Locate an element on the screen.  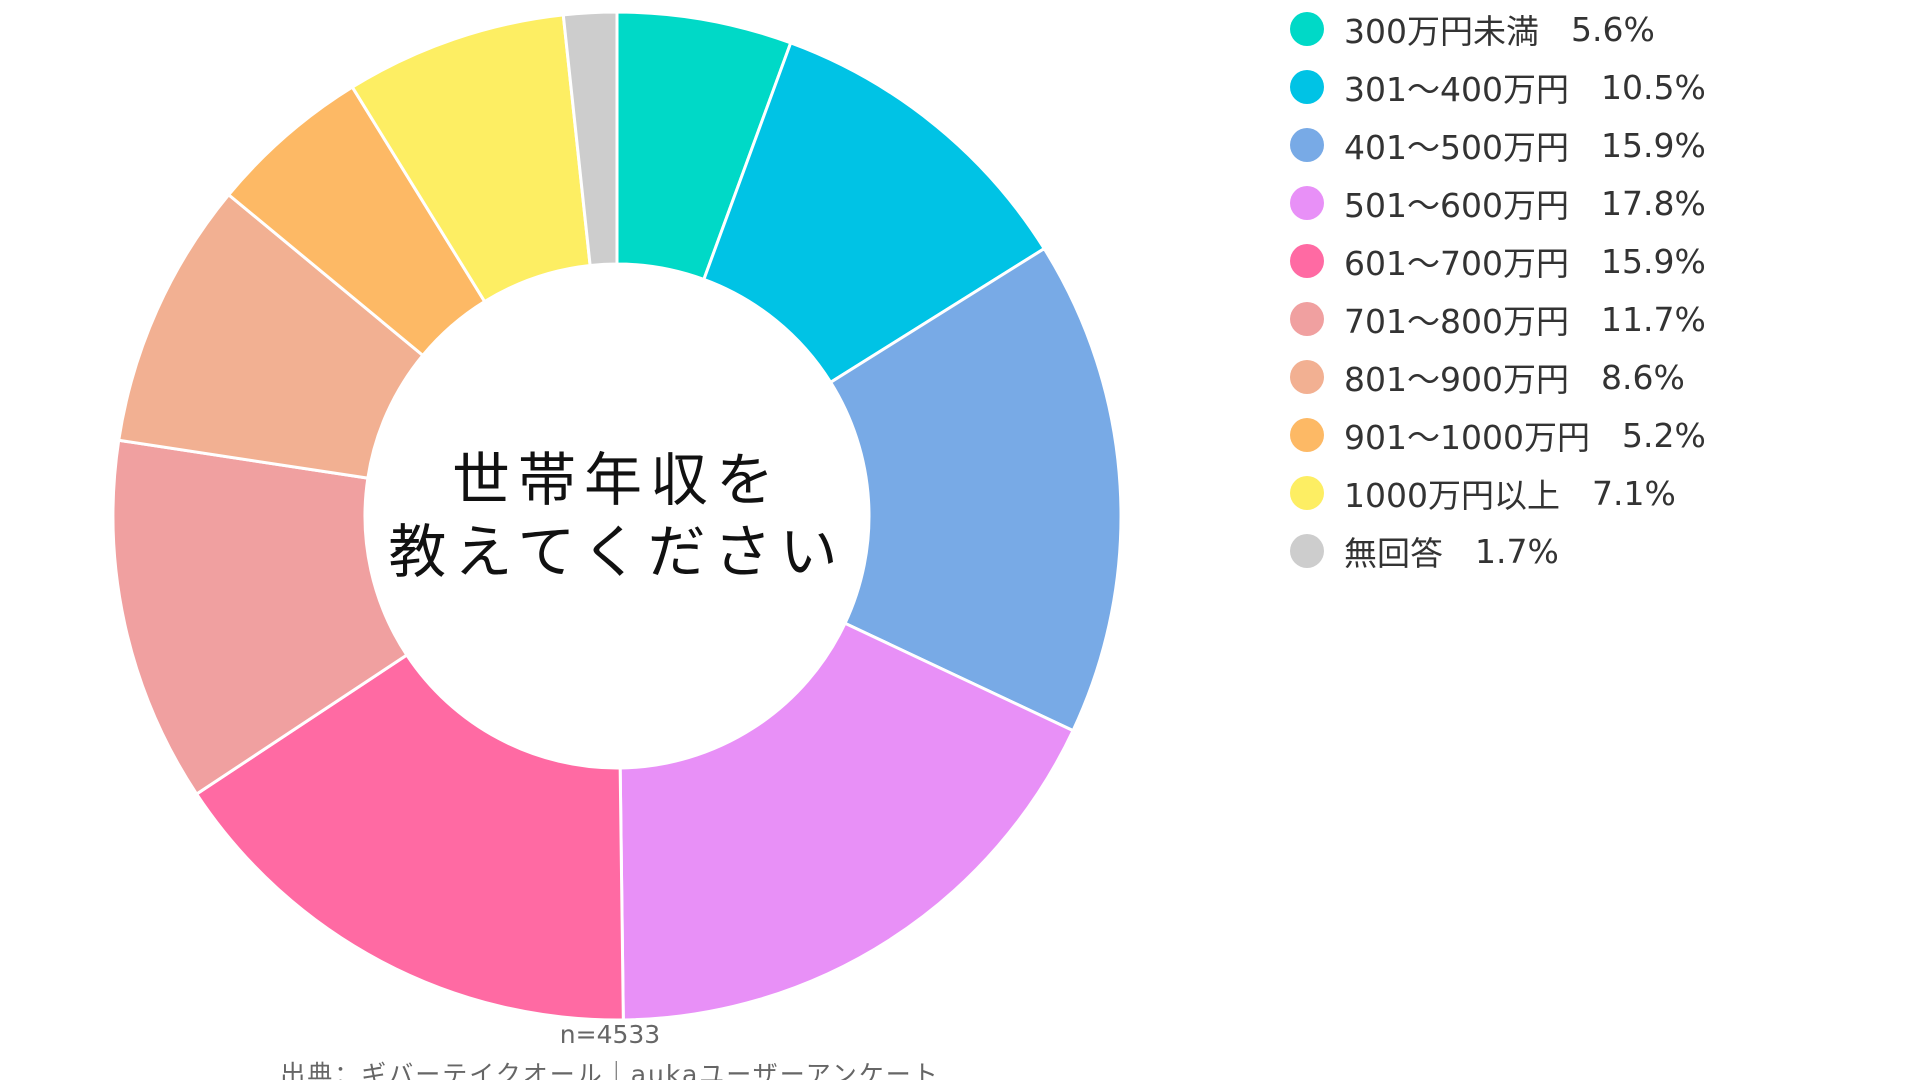
legend-item: 601〜700万円 15.9% is located at coordinates (1590, 261).